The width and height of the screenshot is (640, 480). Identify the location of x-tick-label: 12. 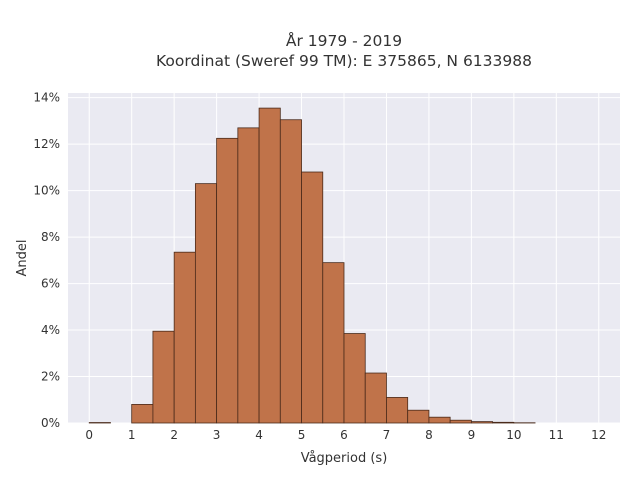
(598, 435).